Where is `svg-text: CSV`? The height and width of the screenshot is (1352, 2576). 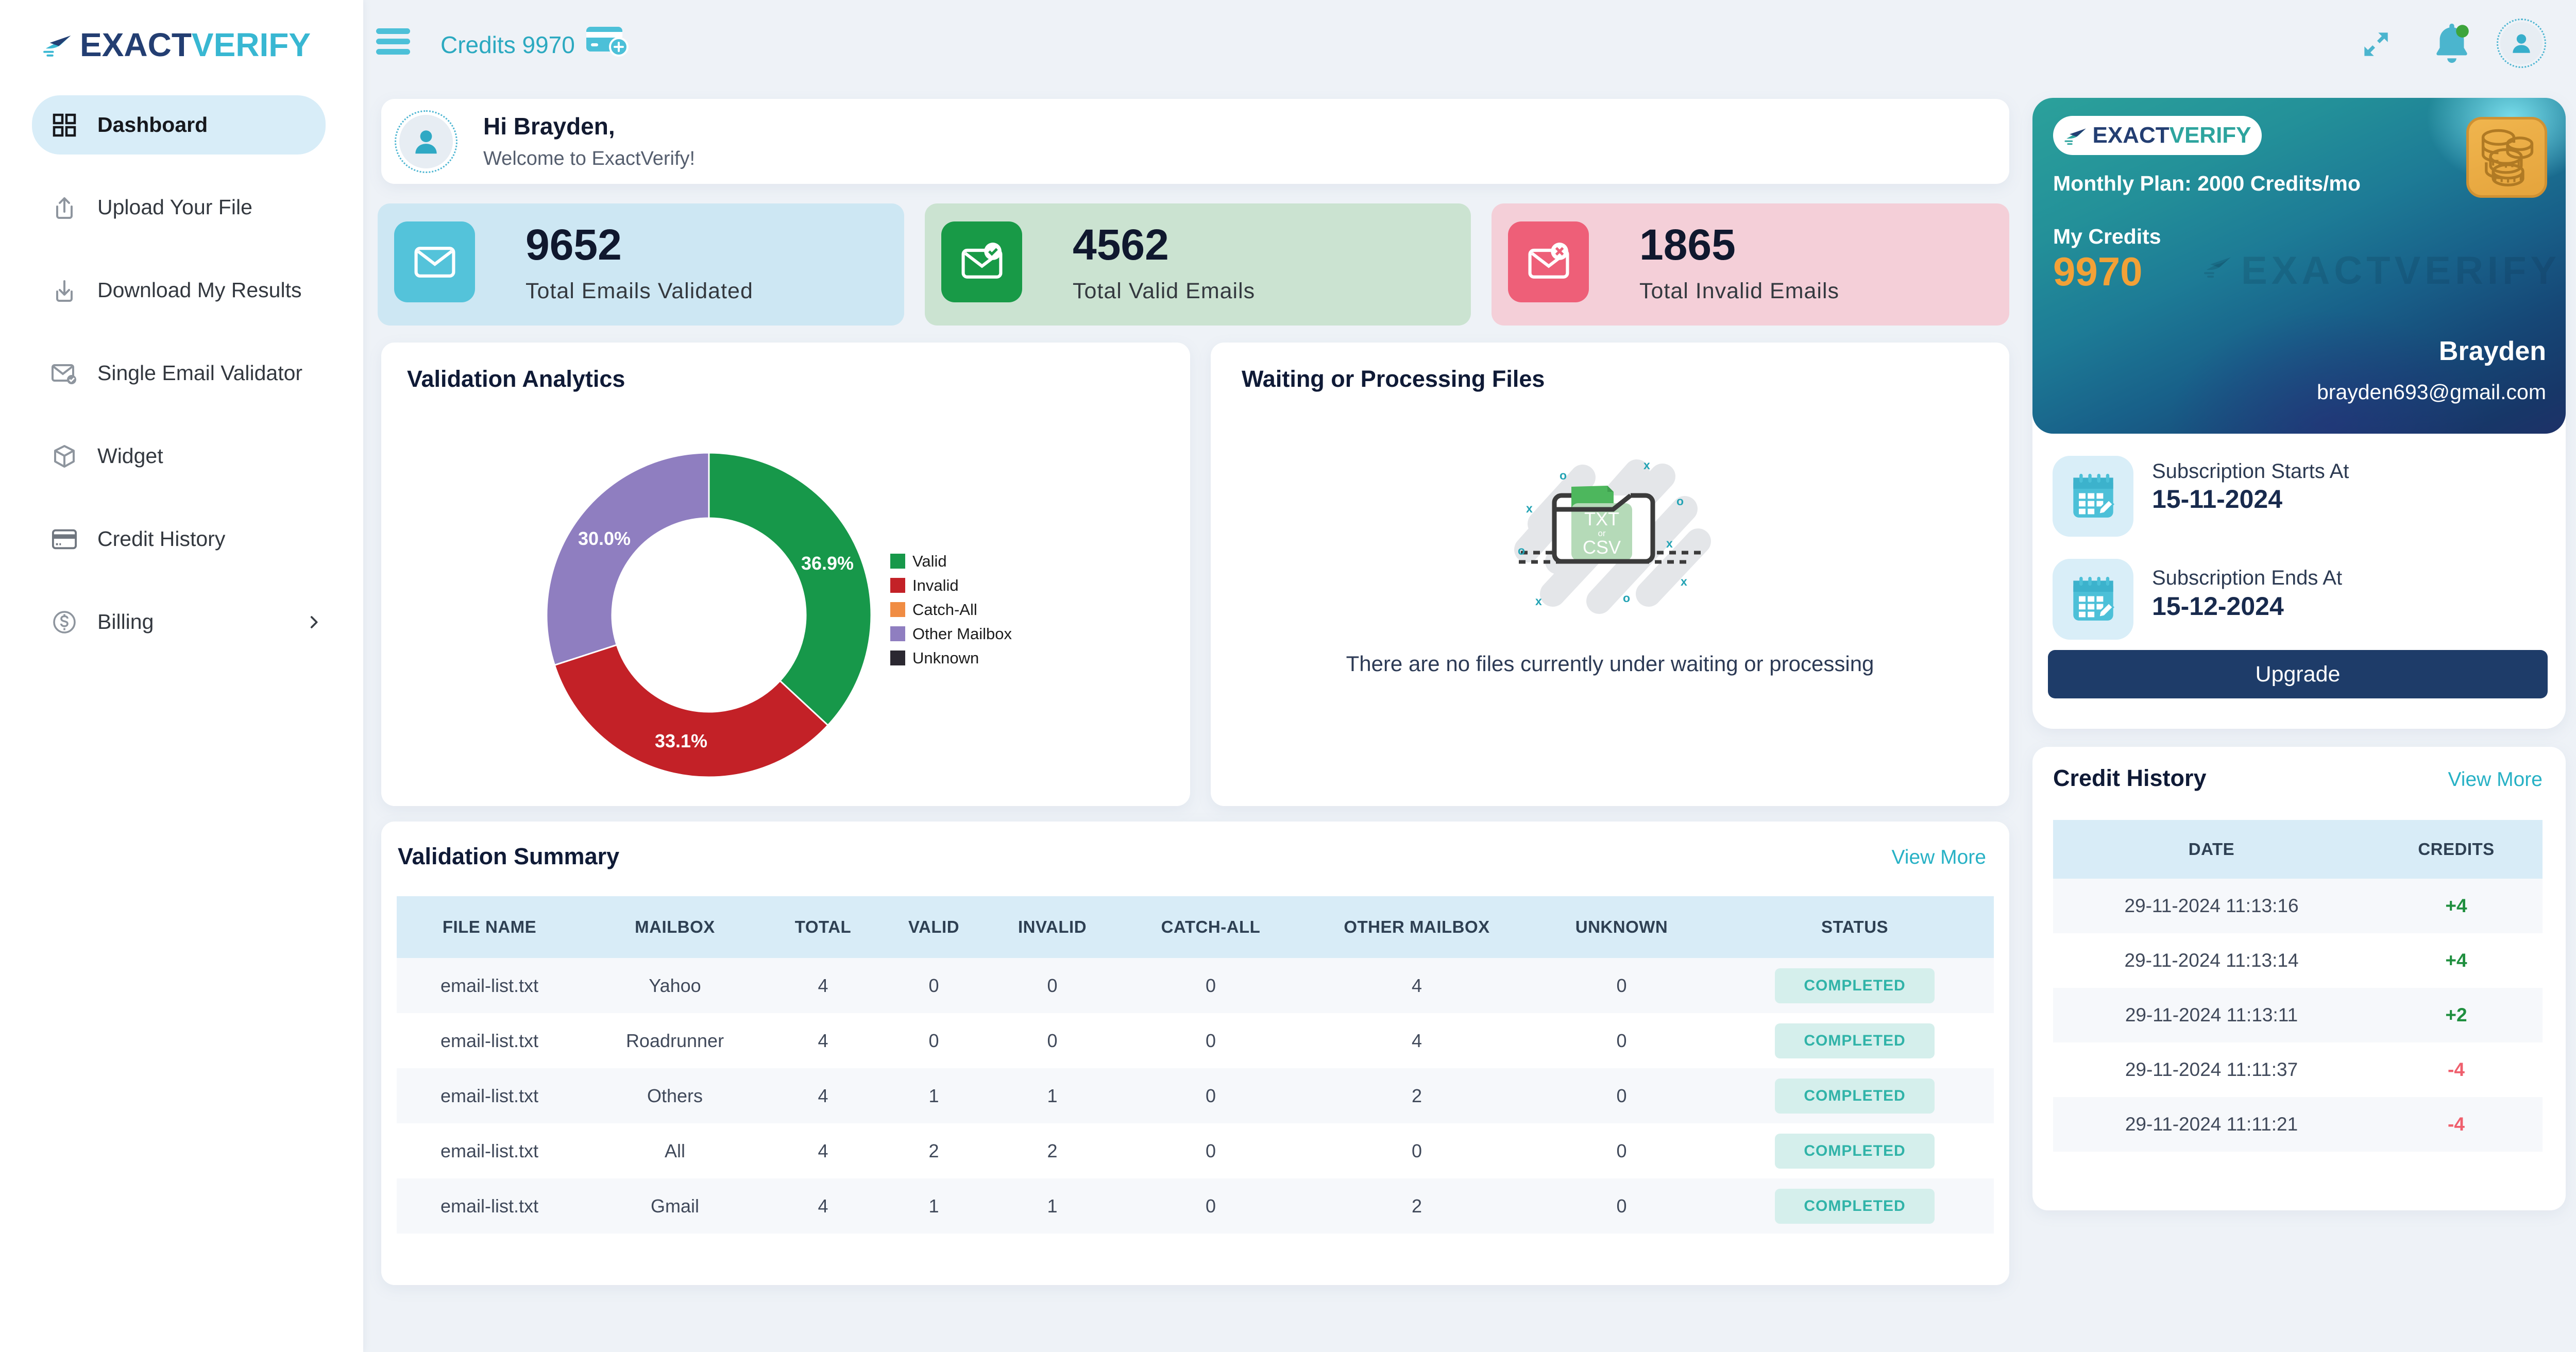 svg-text: CSV is located at coordinates (1602, 547).